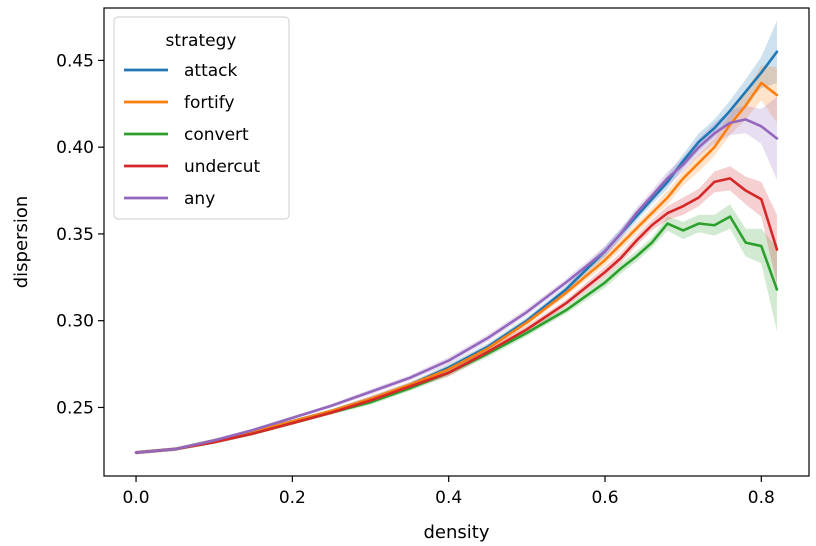 The width and height of the screenshot is (816, 546). I want to click on x-tick-label: 0.4, so click(448, 498).